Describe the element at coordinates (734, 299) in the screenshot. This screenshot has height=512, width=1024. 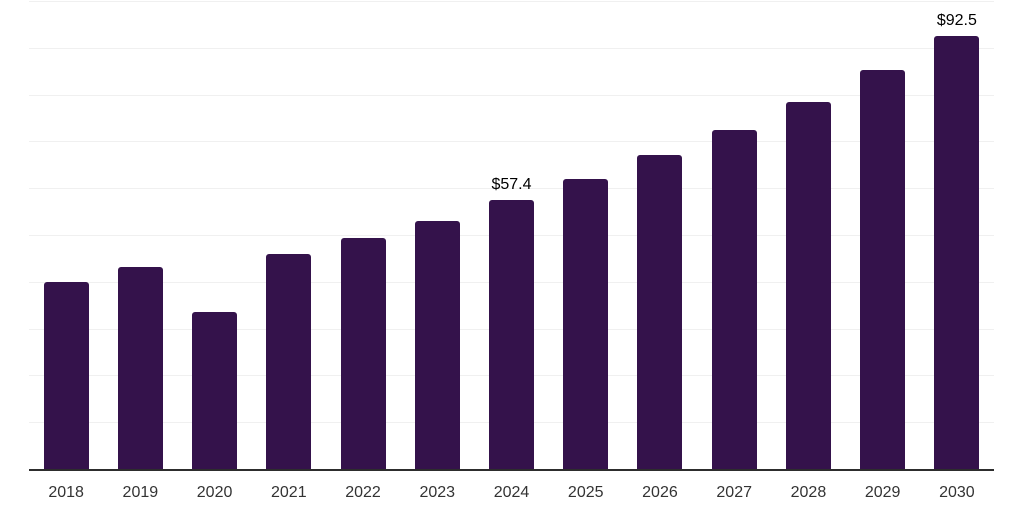
I see `bar-2027` at that location.